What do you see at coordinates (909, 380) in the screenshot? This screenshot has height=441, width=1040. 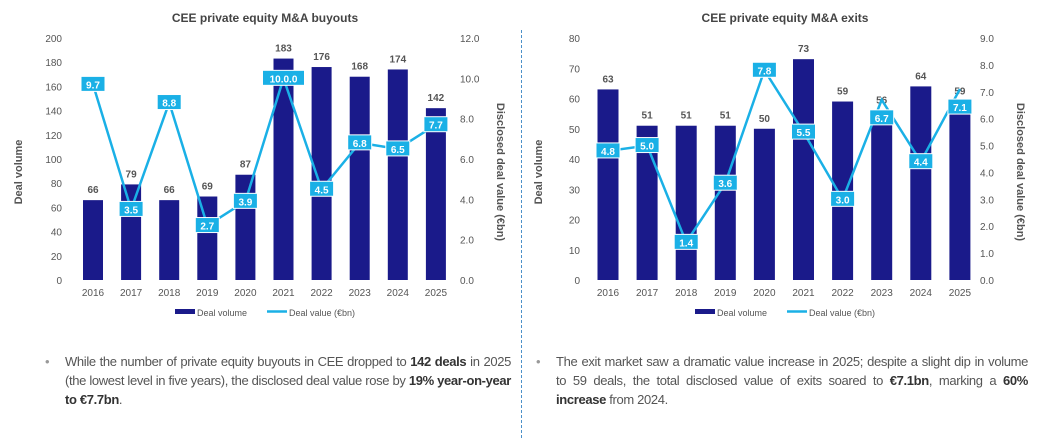 I see `bullet-highlight: €7.1bn` at bounding box center [909, 380].